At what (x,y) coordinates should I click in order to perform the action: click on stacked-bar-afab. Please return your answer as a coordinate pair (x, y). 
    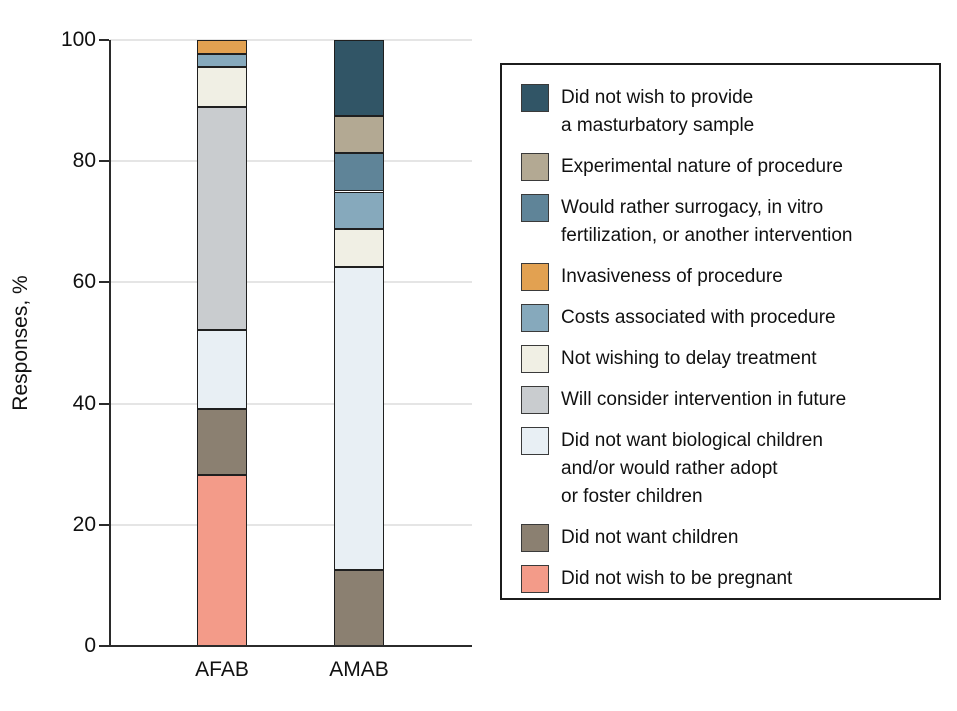
    Looking at the image, I should click on (222, 343).